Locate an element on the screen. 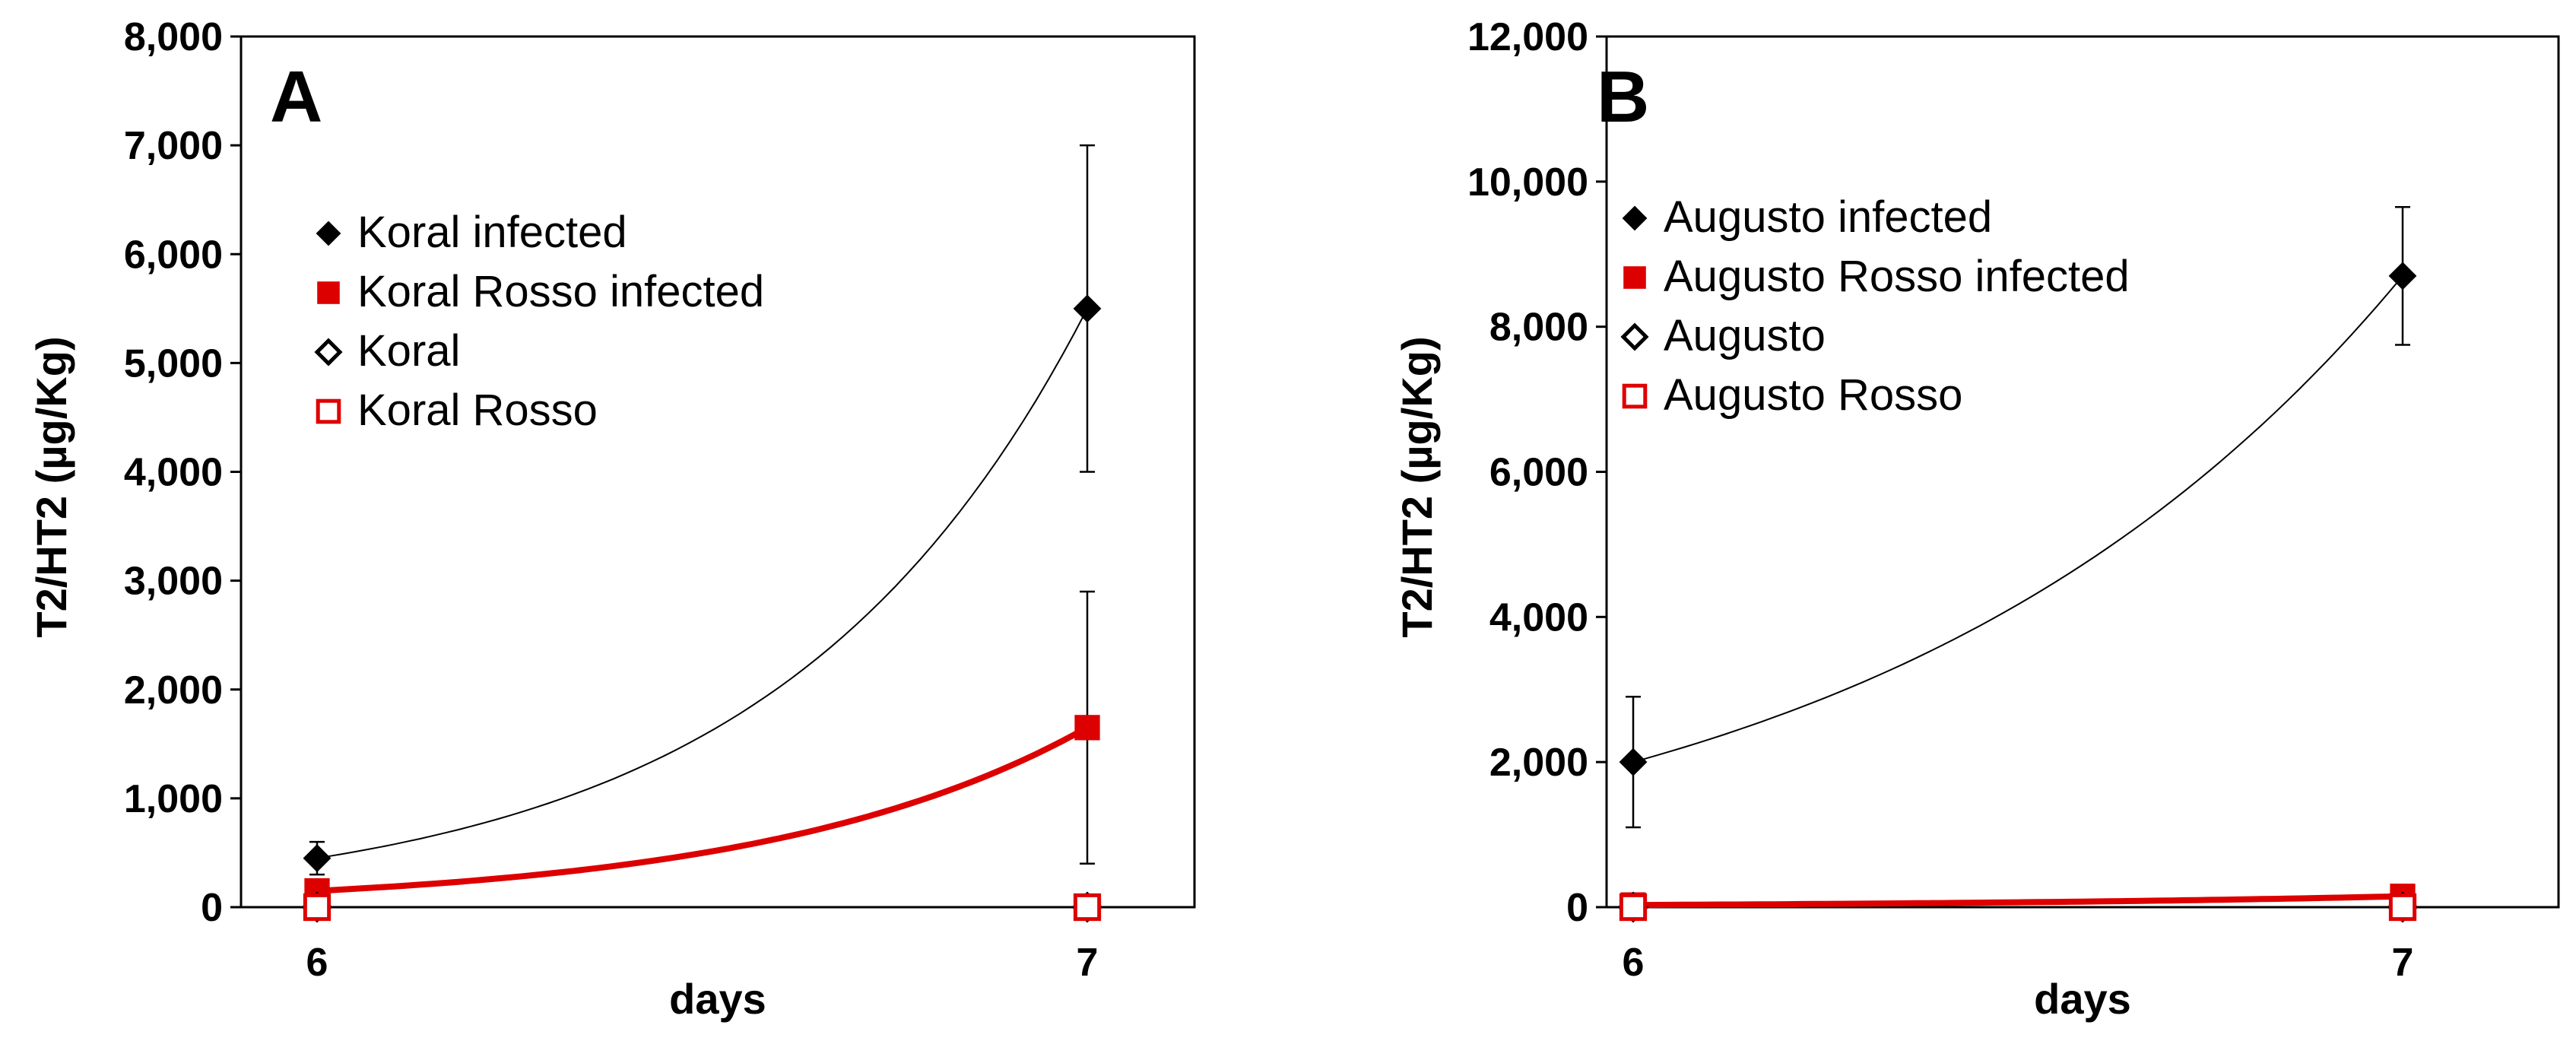 The height and width of the screenshot is (1041, 2576). legend-marker-koral is located at coordinates (329, 352).